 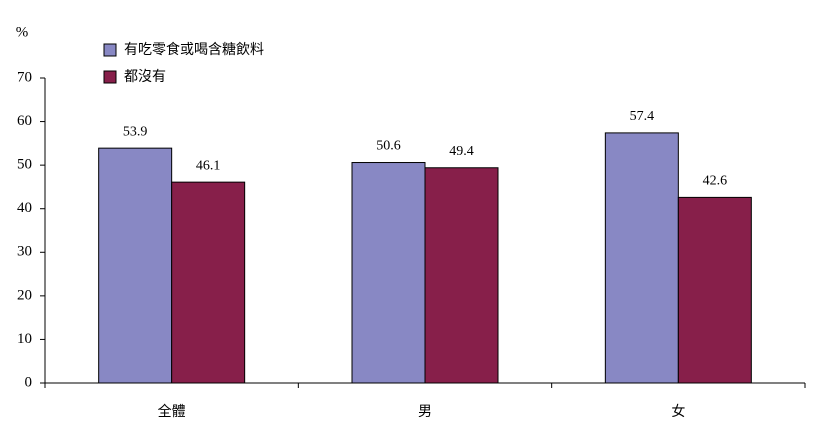 What do you see at coordinates (24, 295) in the screenshot?
I see `y-tick-label: 20` at bounding box center [24, 295].